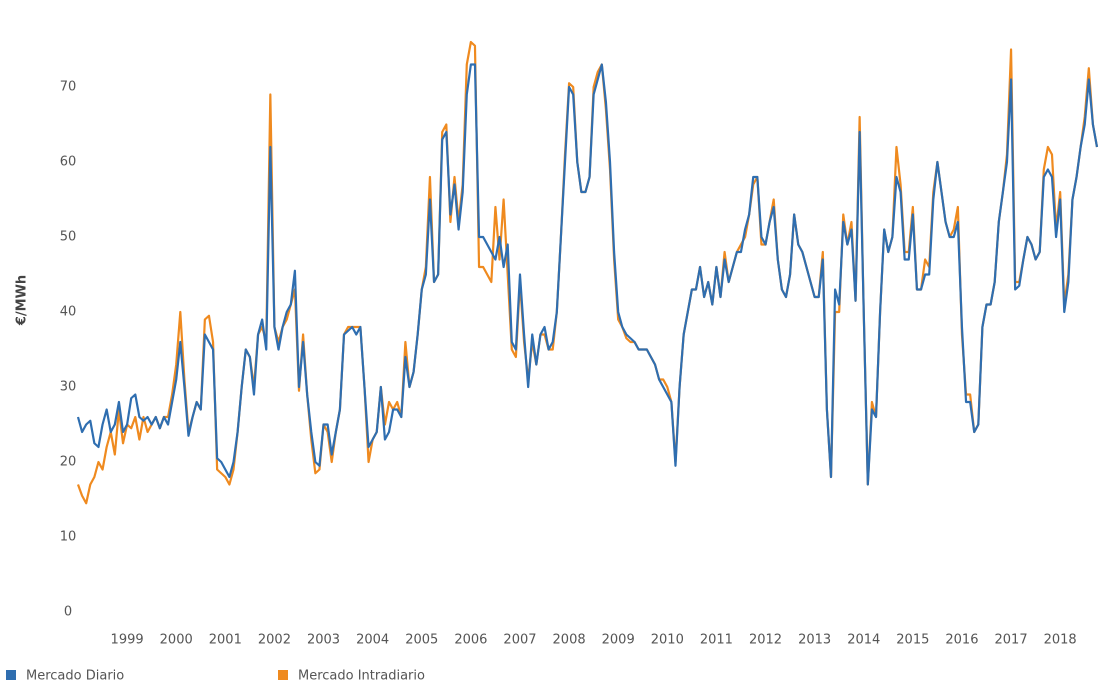 The height and width of the screenshot is (684, 1109). Describe the element at coordinates (569, 640) in the screenshot. I see `x-tick-label: 2008` at that location.